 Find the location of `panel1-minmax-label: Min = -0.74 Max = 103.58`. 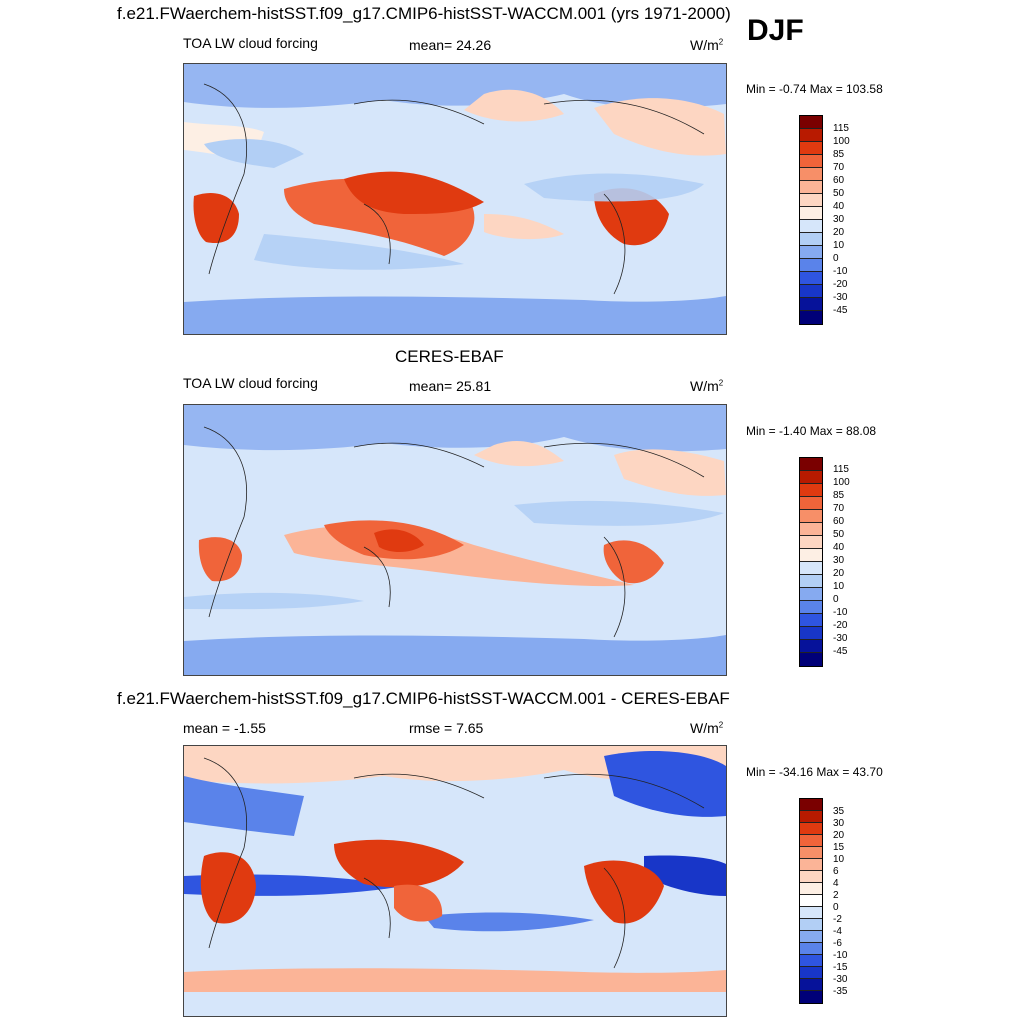

panel1-minmax-label: Min = -0.74 Max = 103.58 is located at coordinates (814, 89).